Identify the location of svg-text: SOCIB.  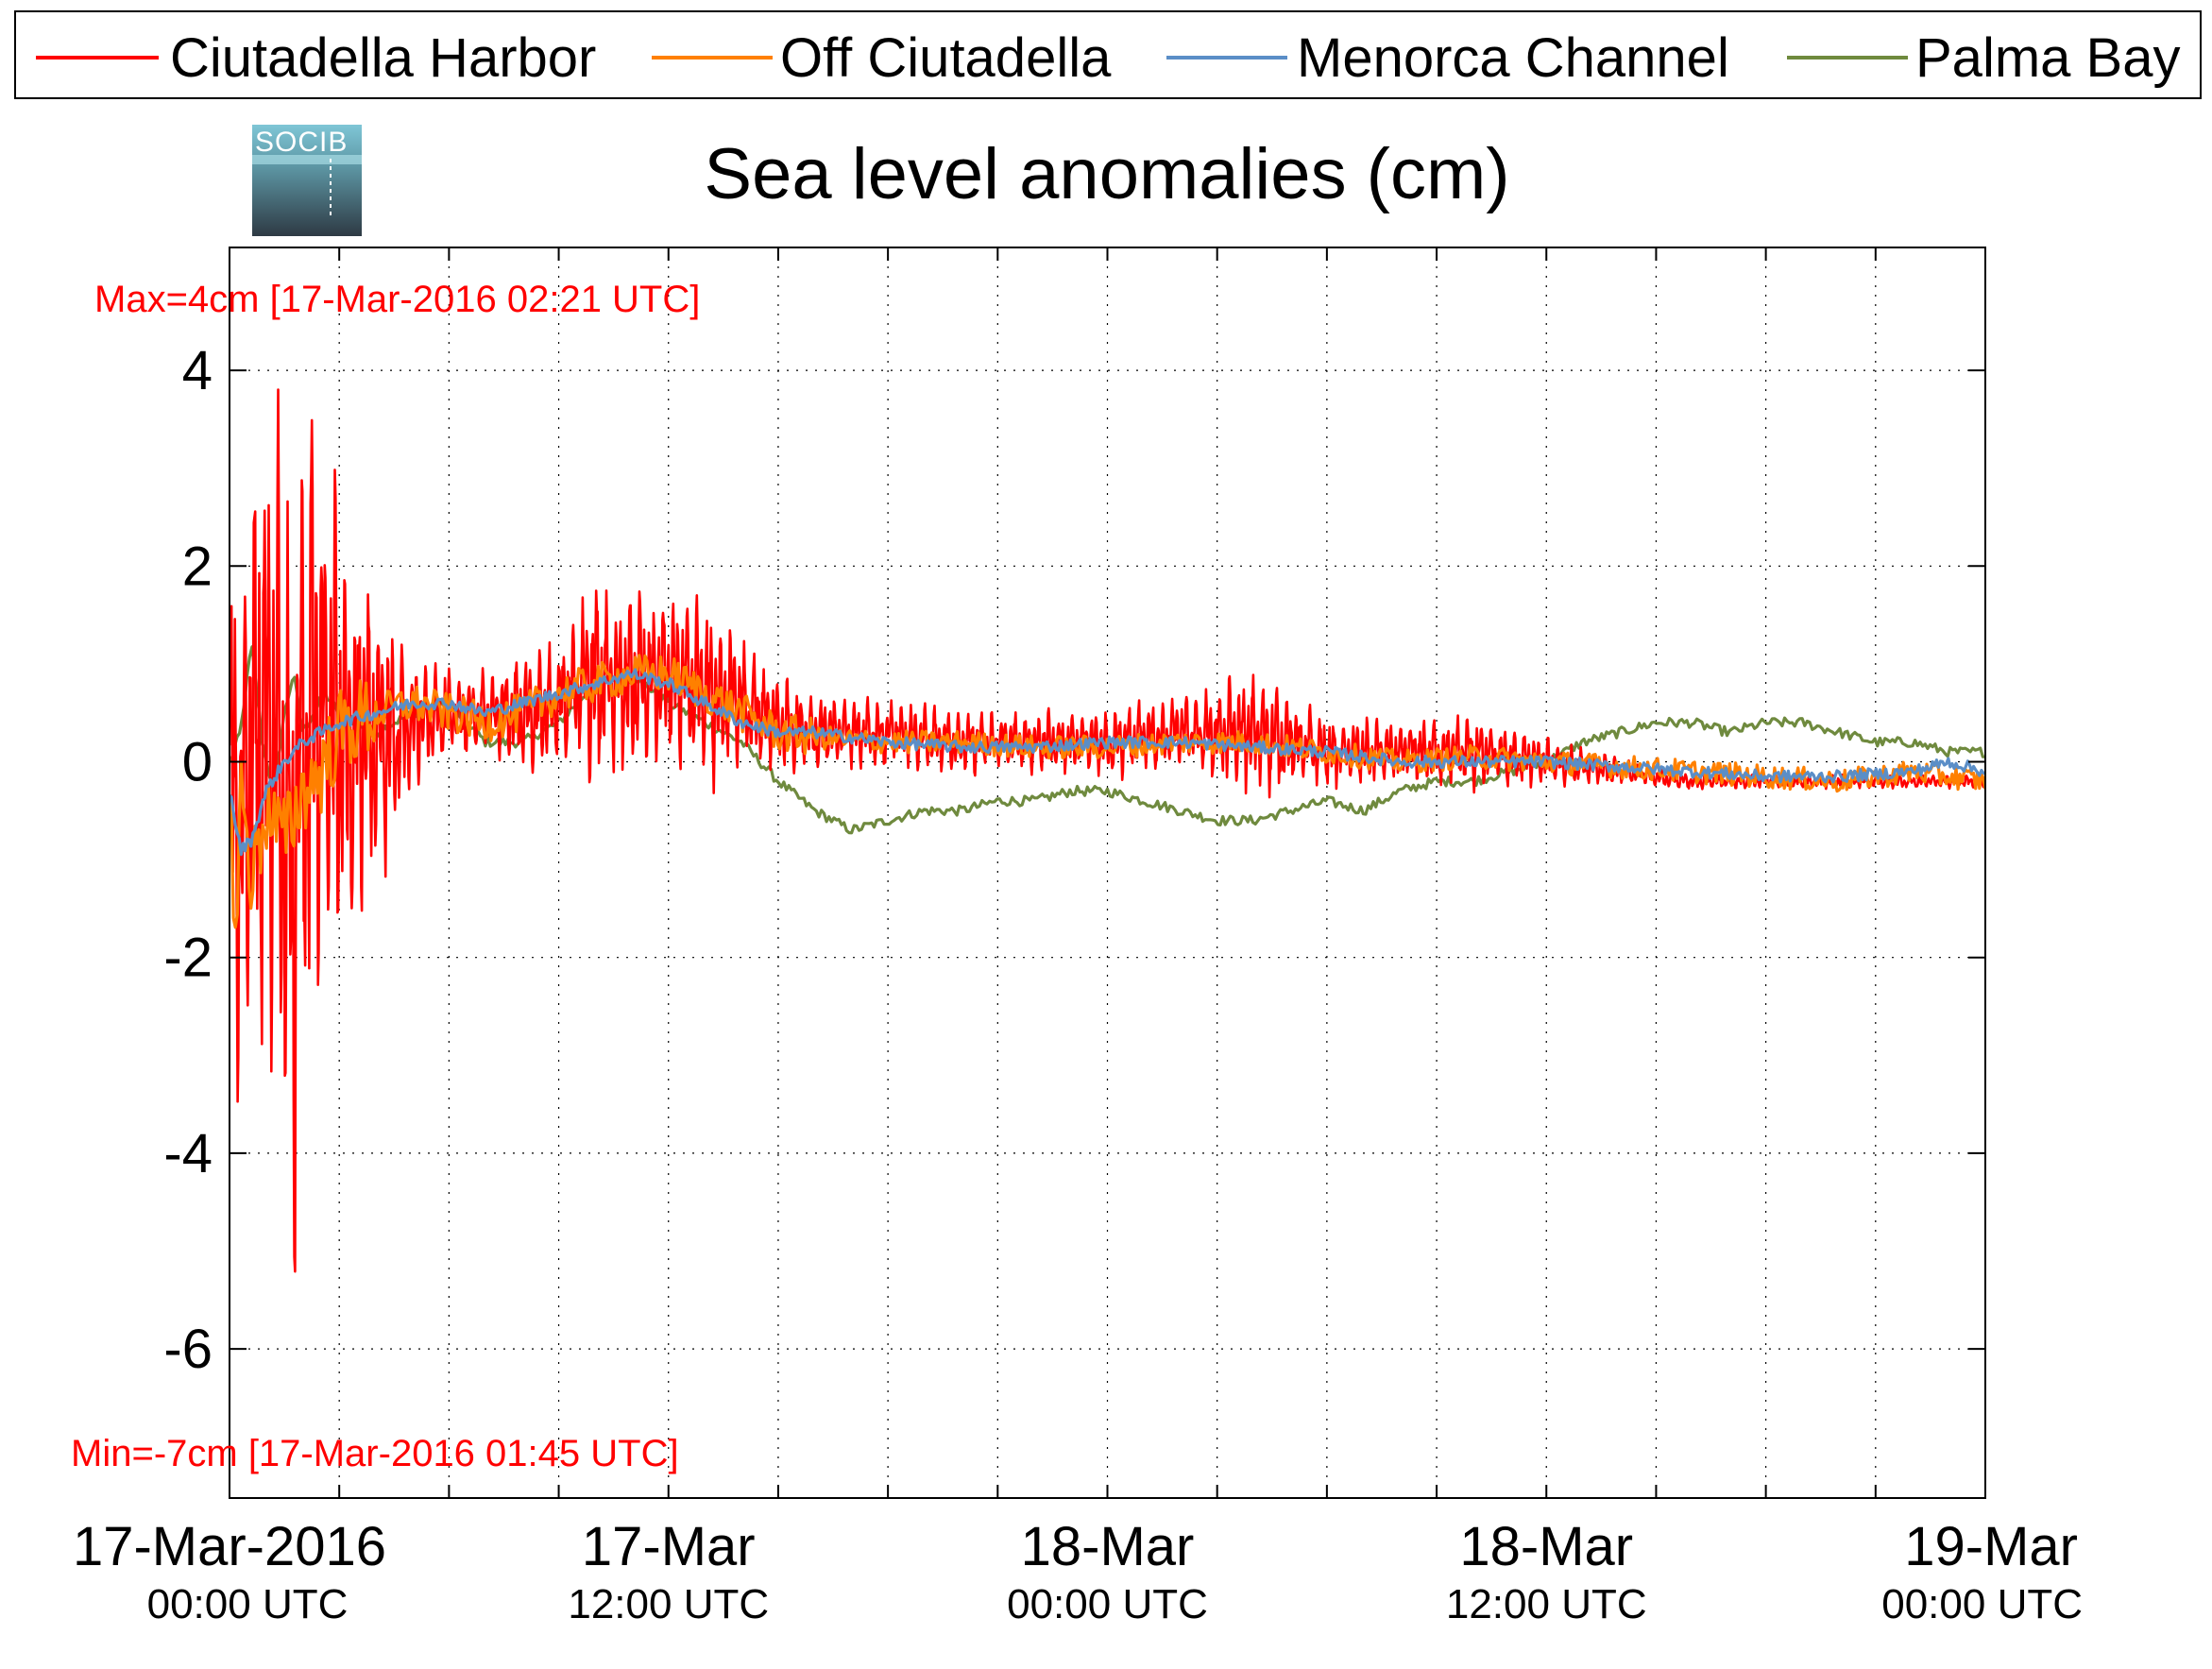
(301, 143).